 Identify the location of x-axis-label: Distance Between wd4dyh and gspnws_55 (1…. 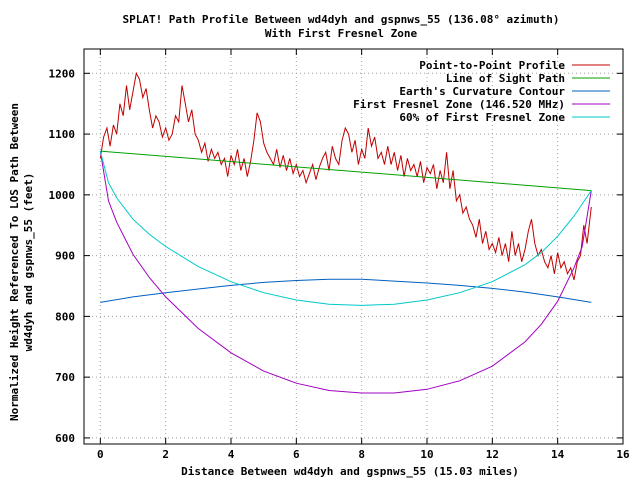
(350, 471).